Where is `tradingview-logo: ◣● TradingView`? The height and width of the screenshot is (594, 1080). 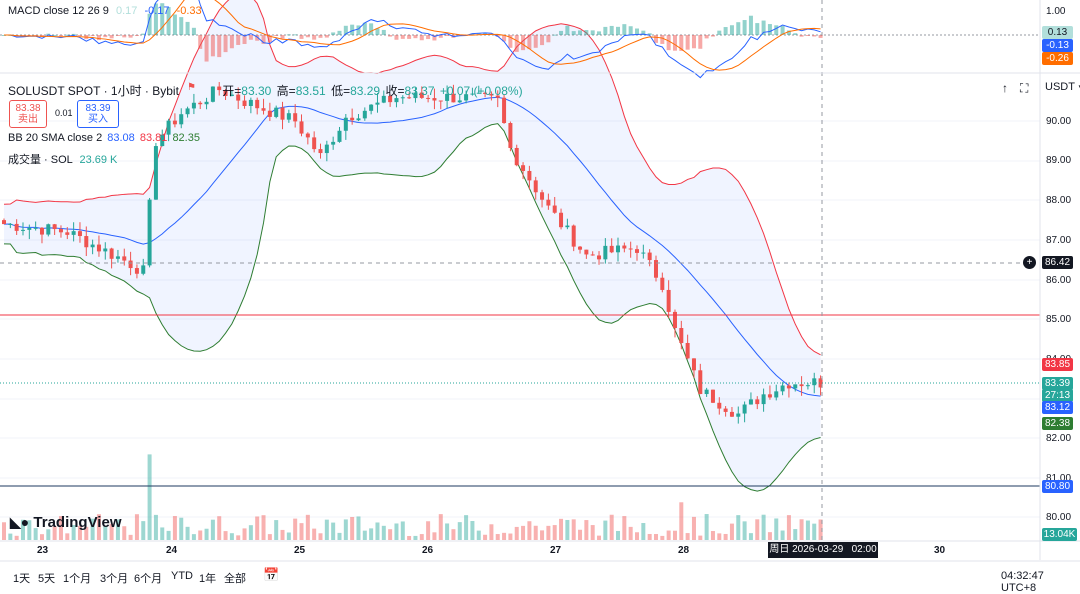
tradingview-logo: ◣● TradingView is located at coordinates (66, 522).